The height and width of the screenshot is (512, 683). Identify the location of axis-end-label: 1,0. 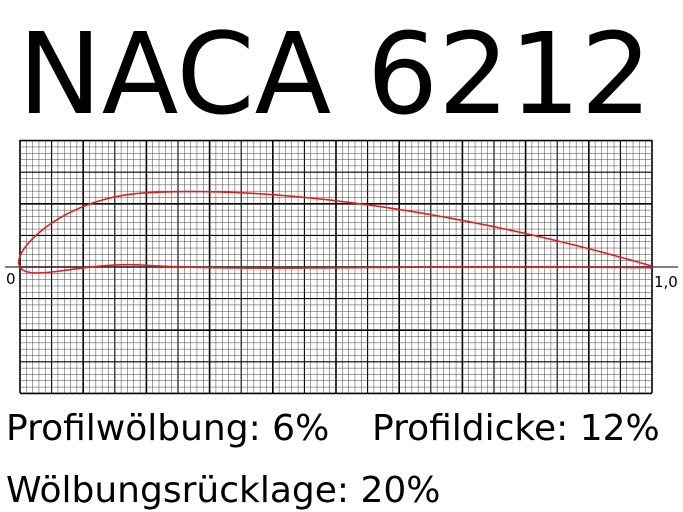
(666, 282).